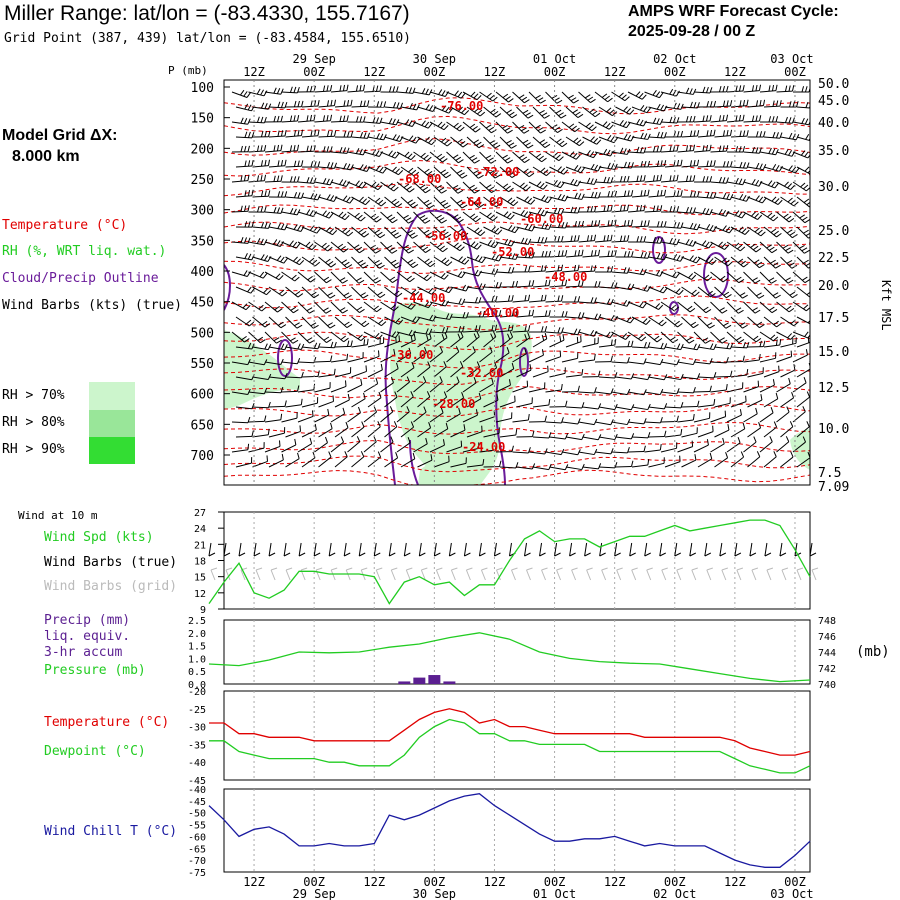 The height and width of the screenshot is (900, 900). I want to click on pressure-tick: 200, so click(202, 149).